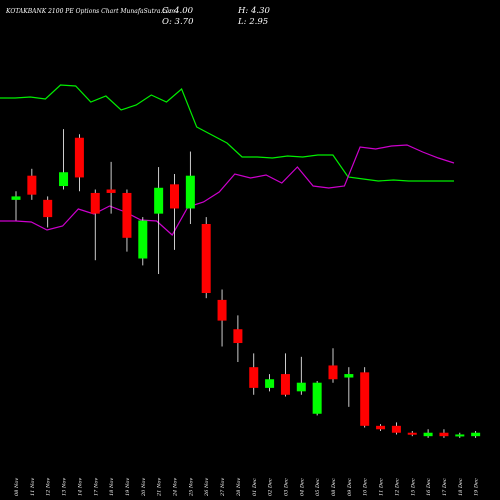 This screenshot has height=500, width=500. What do you see at coordinates (445, 487) in the screenshot?
I see `x-tick-label: 17 Dec` at bounding box center [445, 487].